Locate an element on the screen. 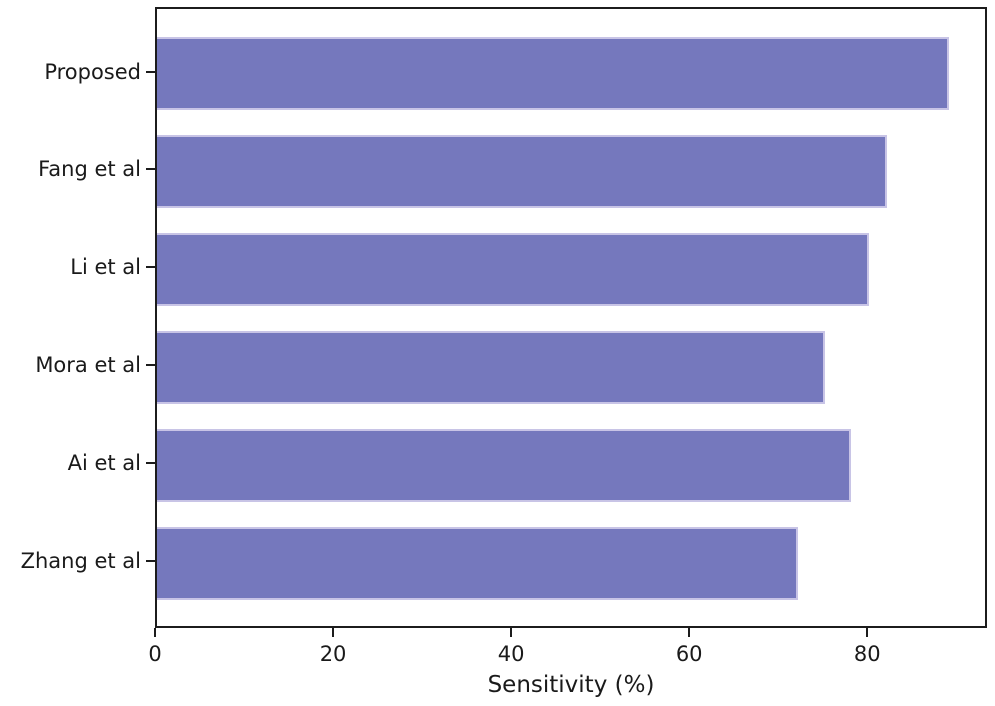 The width and height of the screenshot is (995, 706). x-tick-label: 20 is located at coordinates (333, 654).